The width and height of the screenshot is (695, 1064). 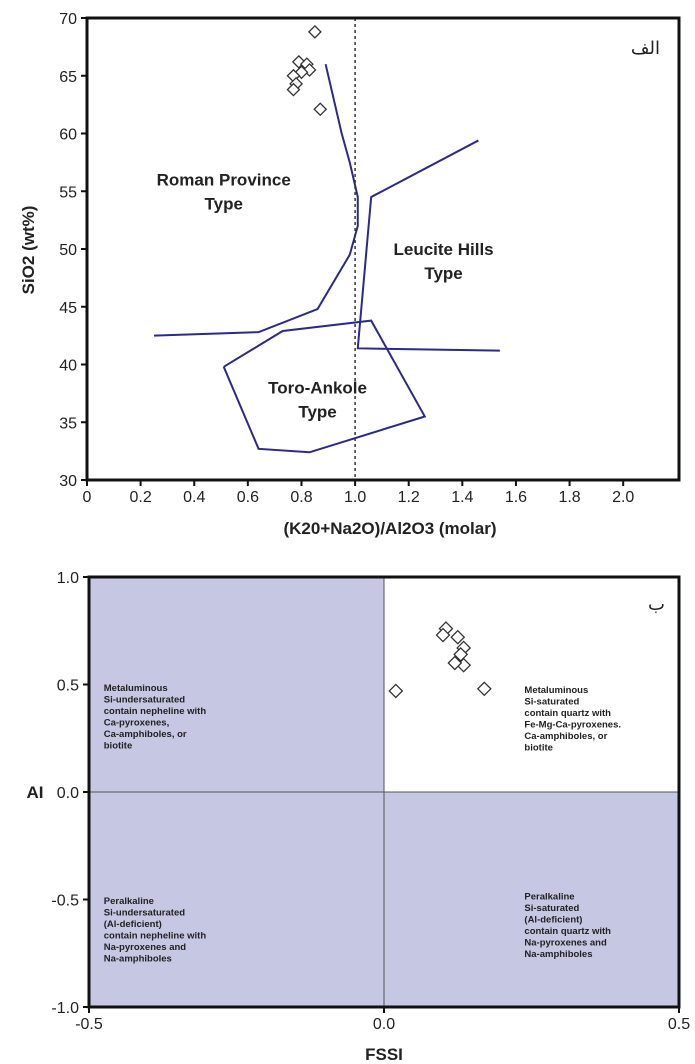 What do you see at coordinates (389, 528) in the screenshot?
I see `a-x-axis-title: (K20+Na2O)/Al2O3 (molar)` at bounding box center [389, 528].